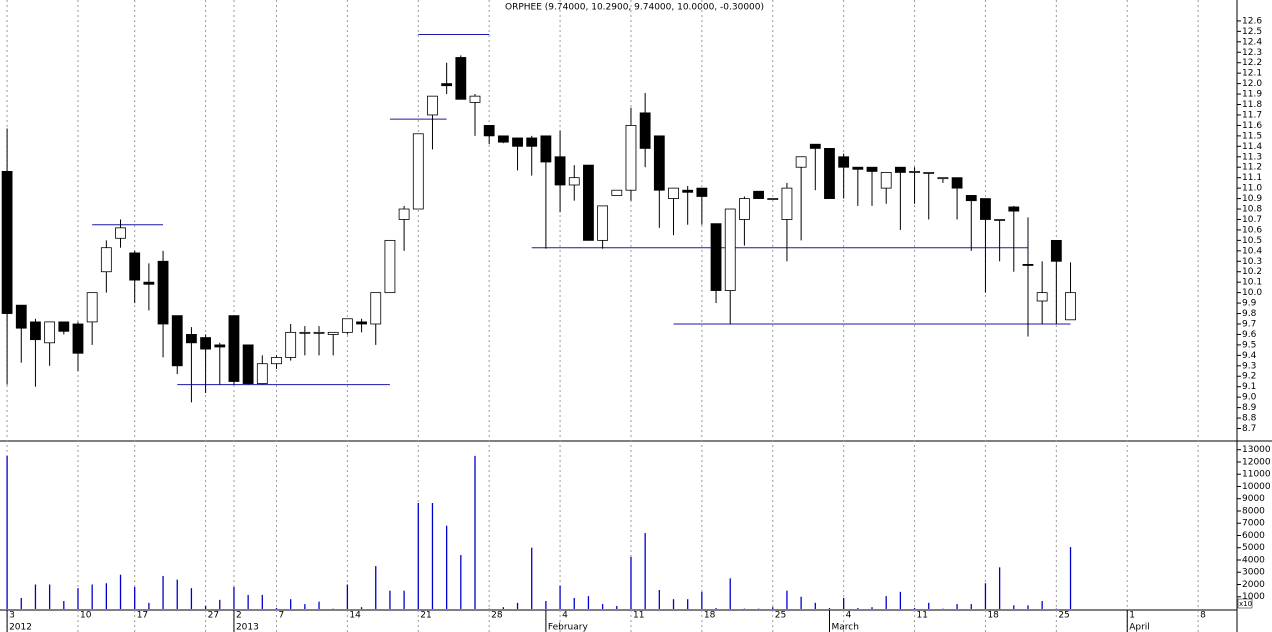 The height and width of the screenshot is (632, 1272). I want to click on y2-tick-label: 8000, so click(1253, 511).